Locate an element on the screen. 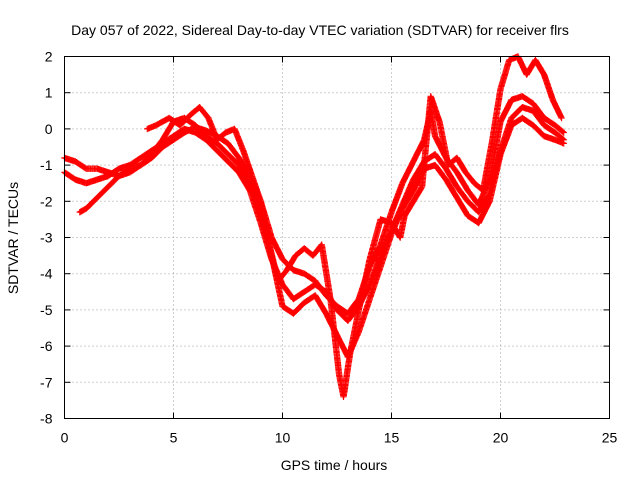  x-tick-label: 20 is located at coordinates (501, 438).